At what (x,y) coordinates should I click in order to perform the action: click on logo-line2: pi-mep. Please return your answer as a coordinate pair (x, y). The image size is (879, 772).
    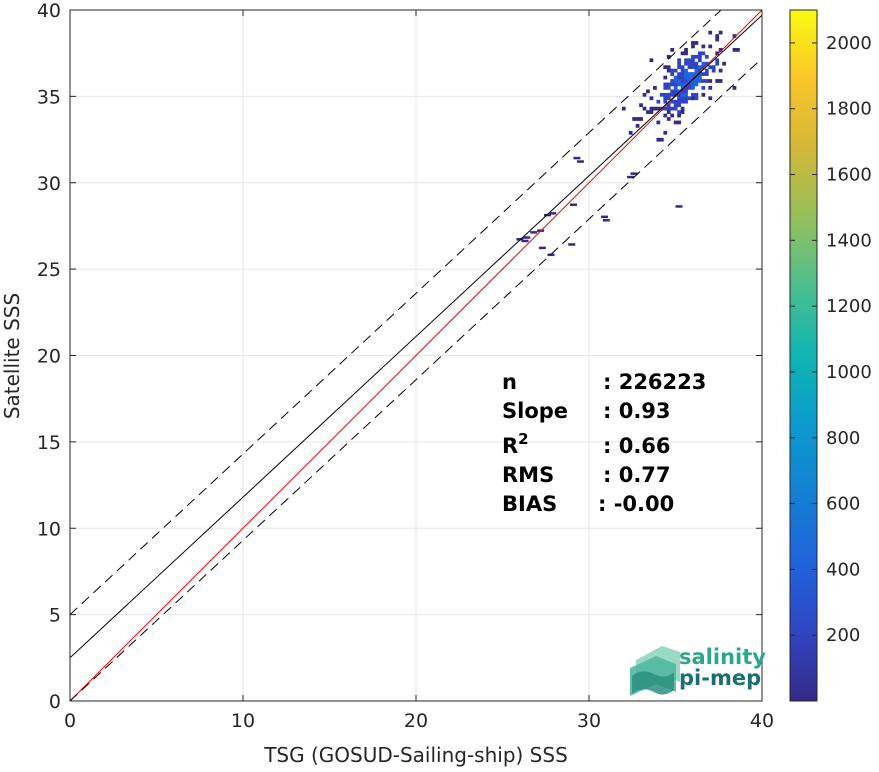
    Looking at the image, I should click on (720, 678).